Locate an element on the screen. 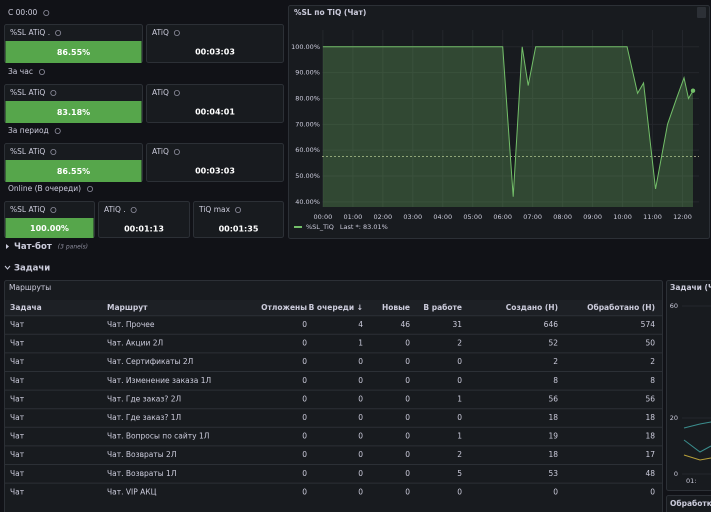 The image size is (711, 512). stat-title: %SL ATiQ is located at coordinates (27, 209).